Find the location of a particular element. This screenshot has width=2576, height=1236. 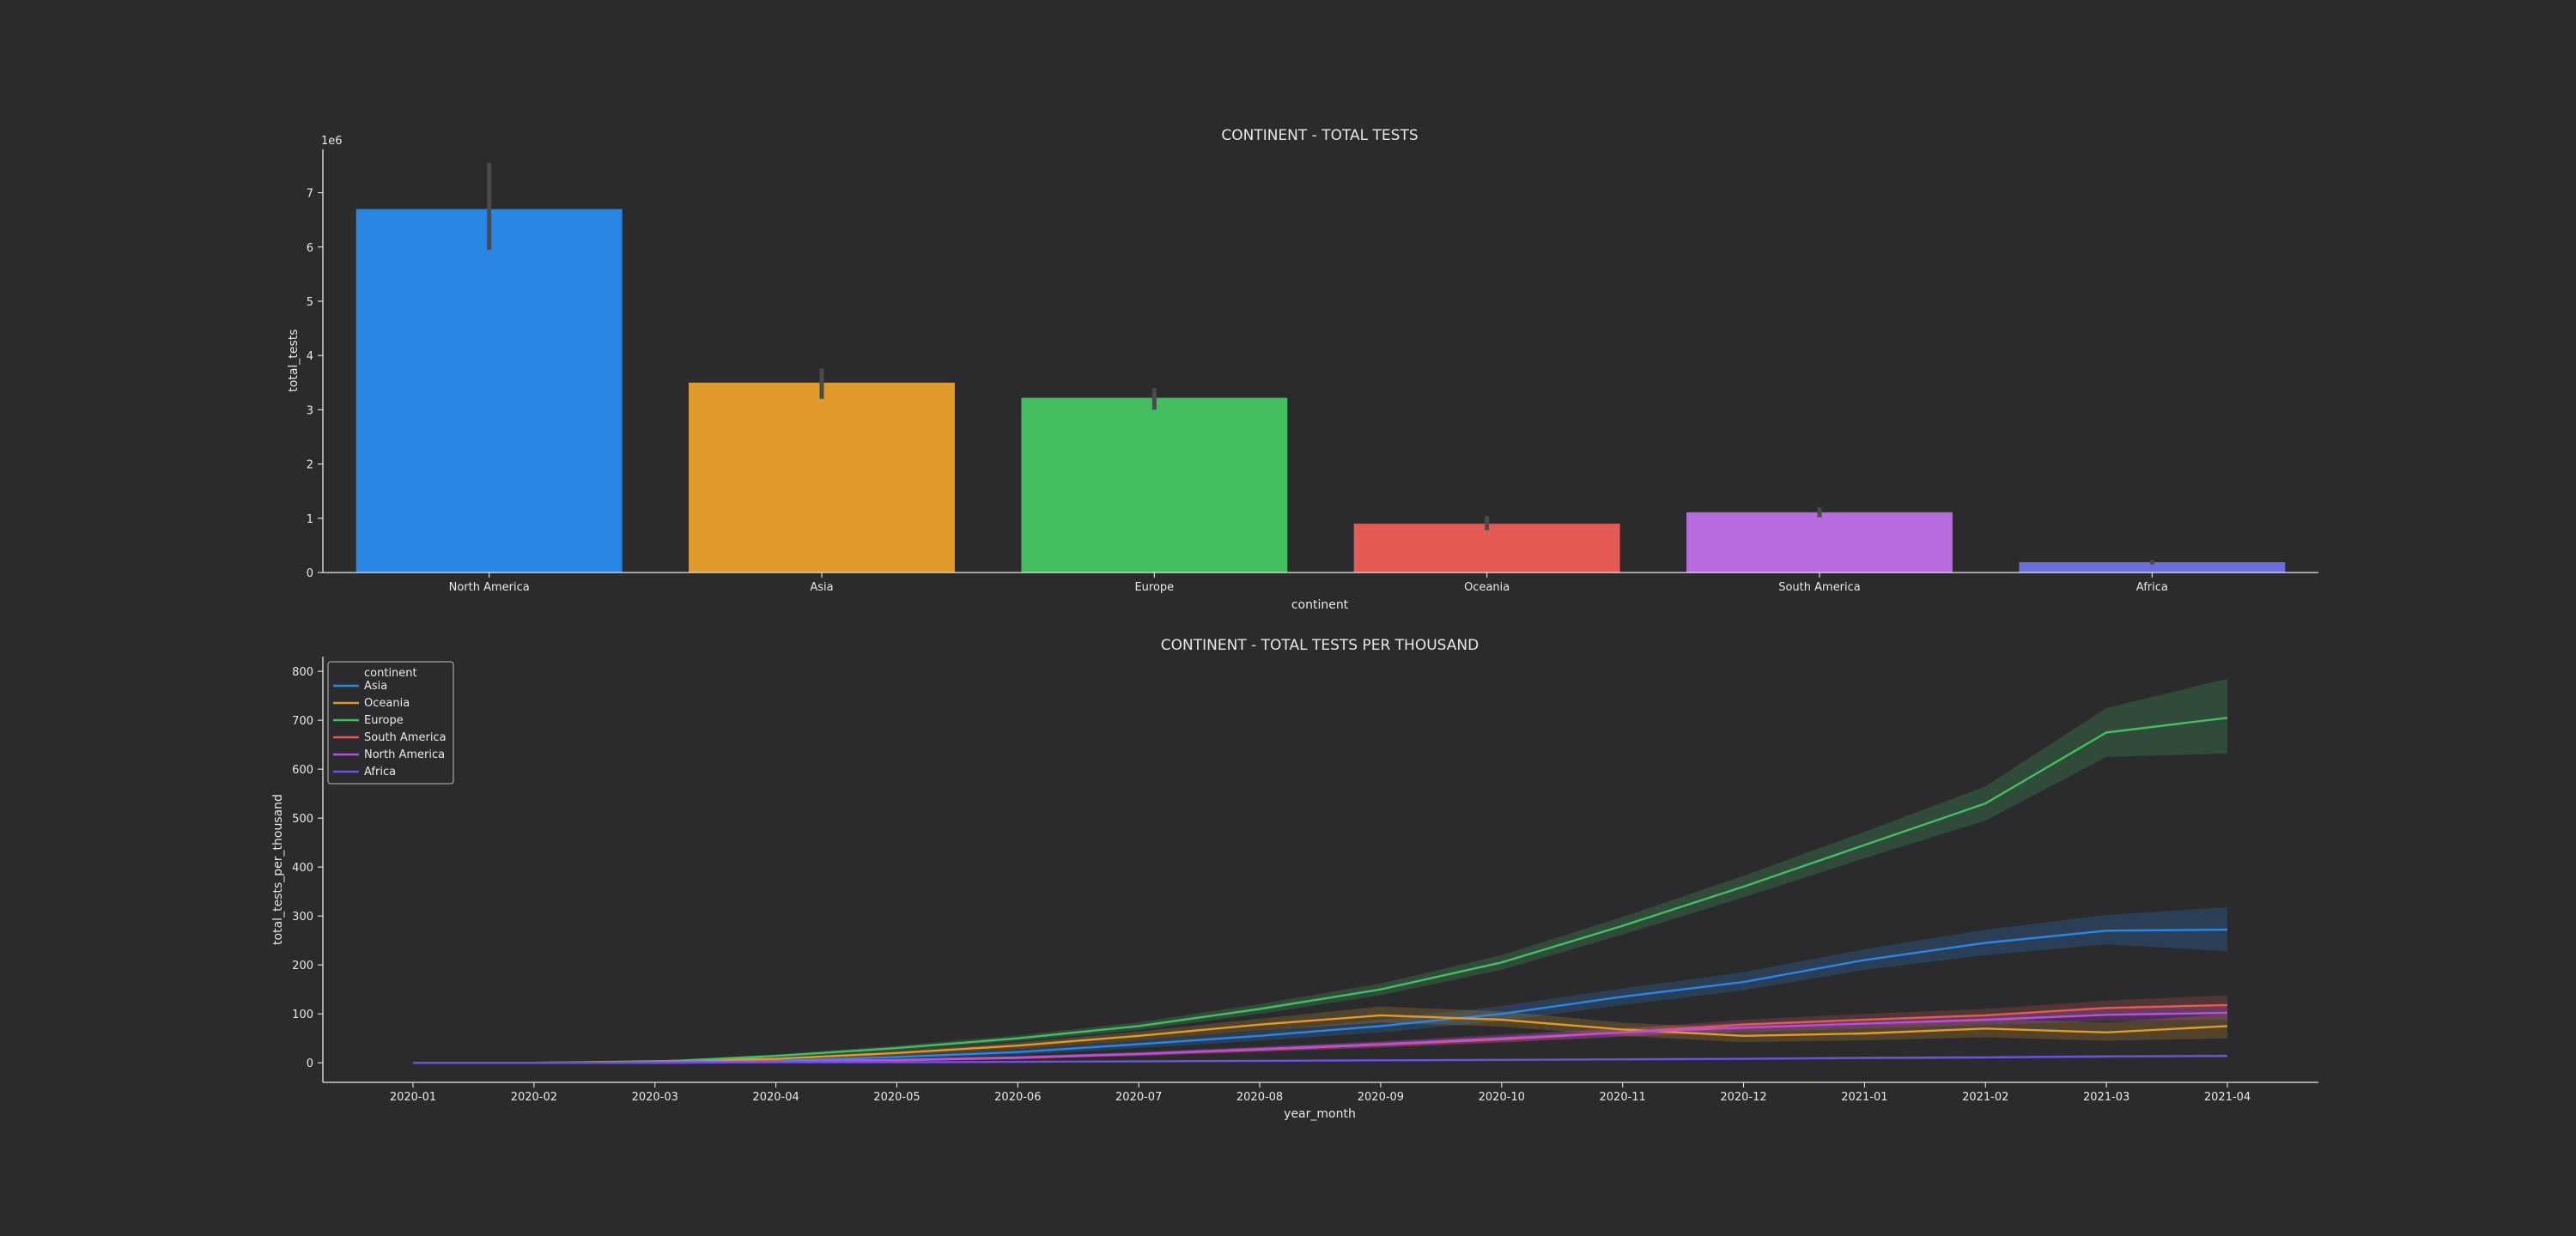

bar-x-tick-label: South America is located at coordinates (1820, 587).